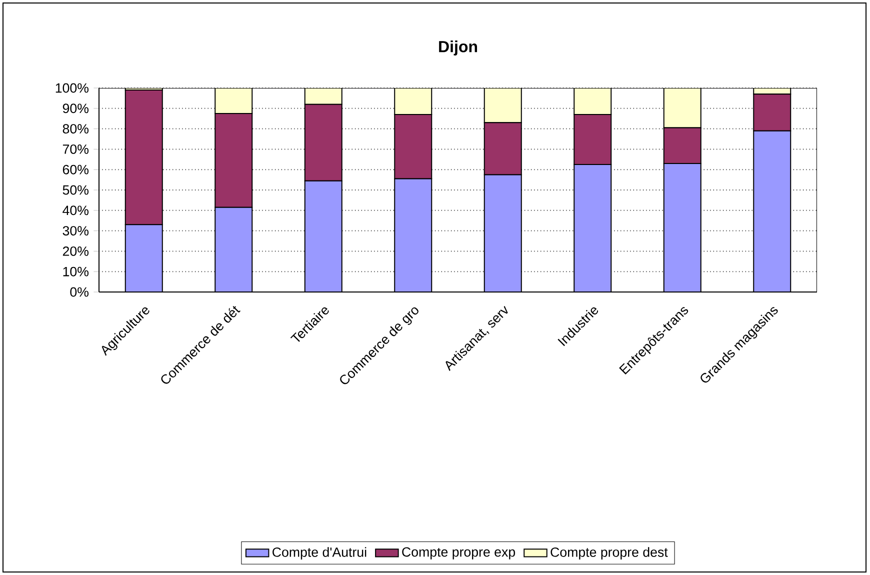 The height and width of the screenshot is (575, 870). Describe the element at coordinates (458, 48) in the screenshot. I see `chart-title: Dijon` at that location.